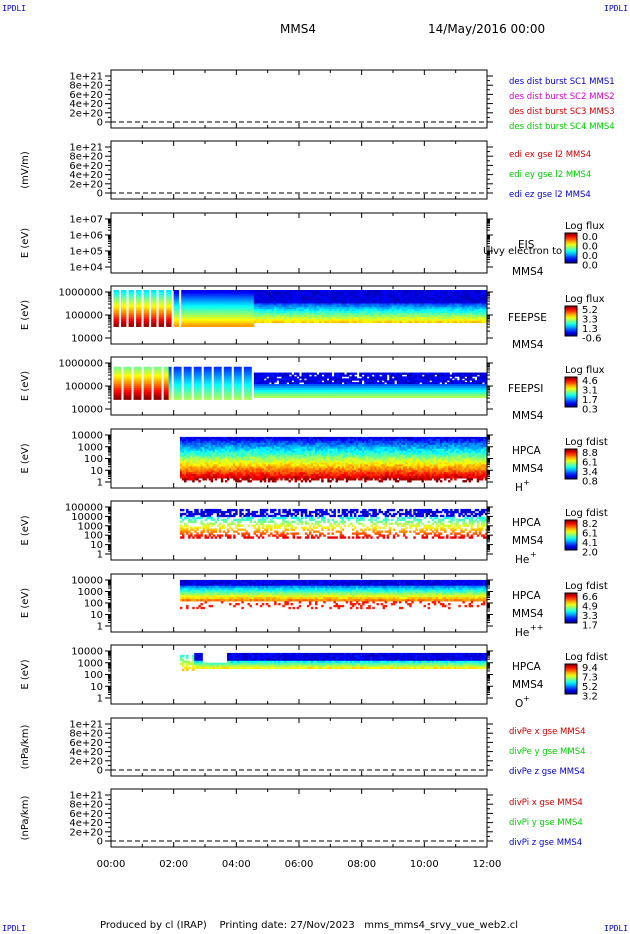 This screenshot has width=630, height=934. What do you see at coordinates (550, 195) in the screenshot?
I see `legend-entry: edi ez gse l2 MMS4` at bounding box center [550, 195].